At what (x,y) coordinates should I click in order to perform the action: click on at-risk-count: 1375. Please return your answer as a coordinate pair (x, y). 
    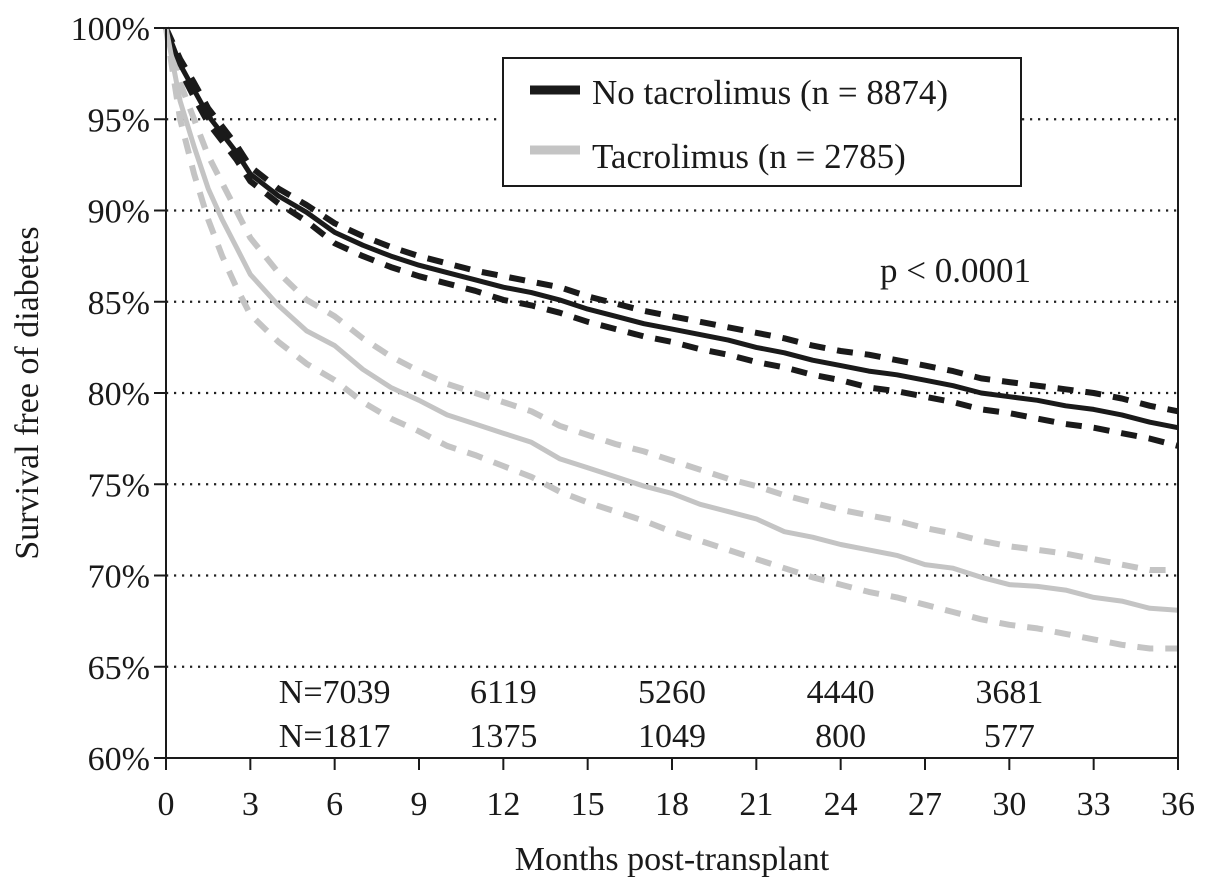
    Looking at the image, I should click on (503, 736).